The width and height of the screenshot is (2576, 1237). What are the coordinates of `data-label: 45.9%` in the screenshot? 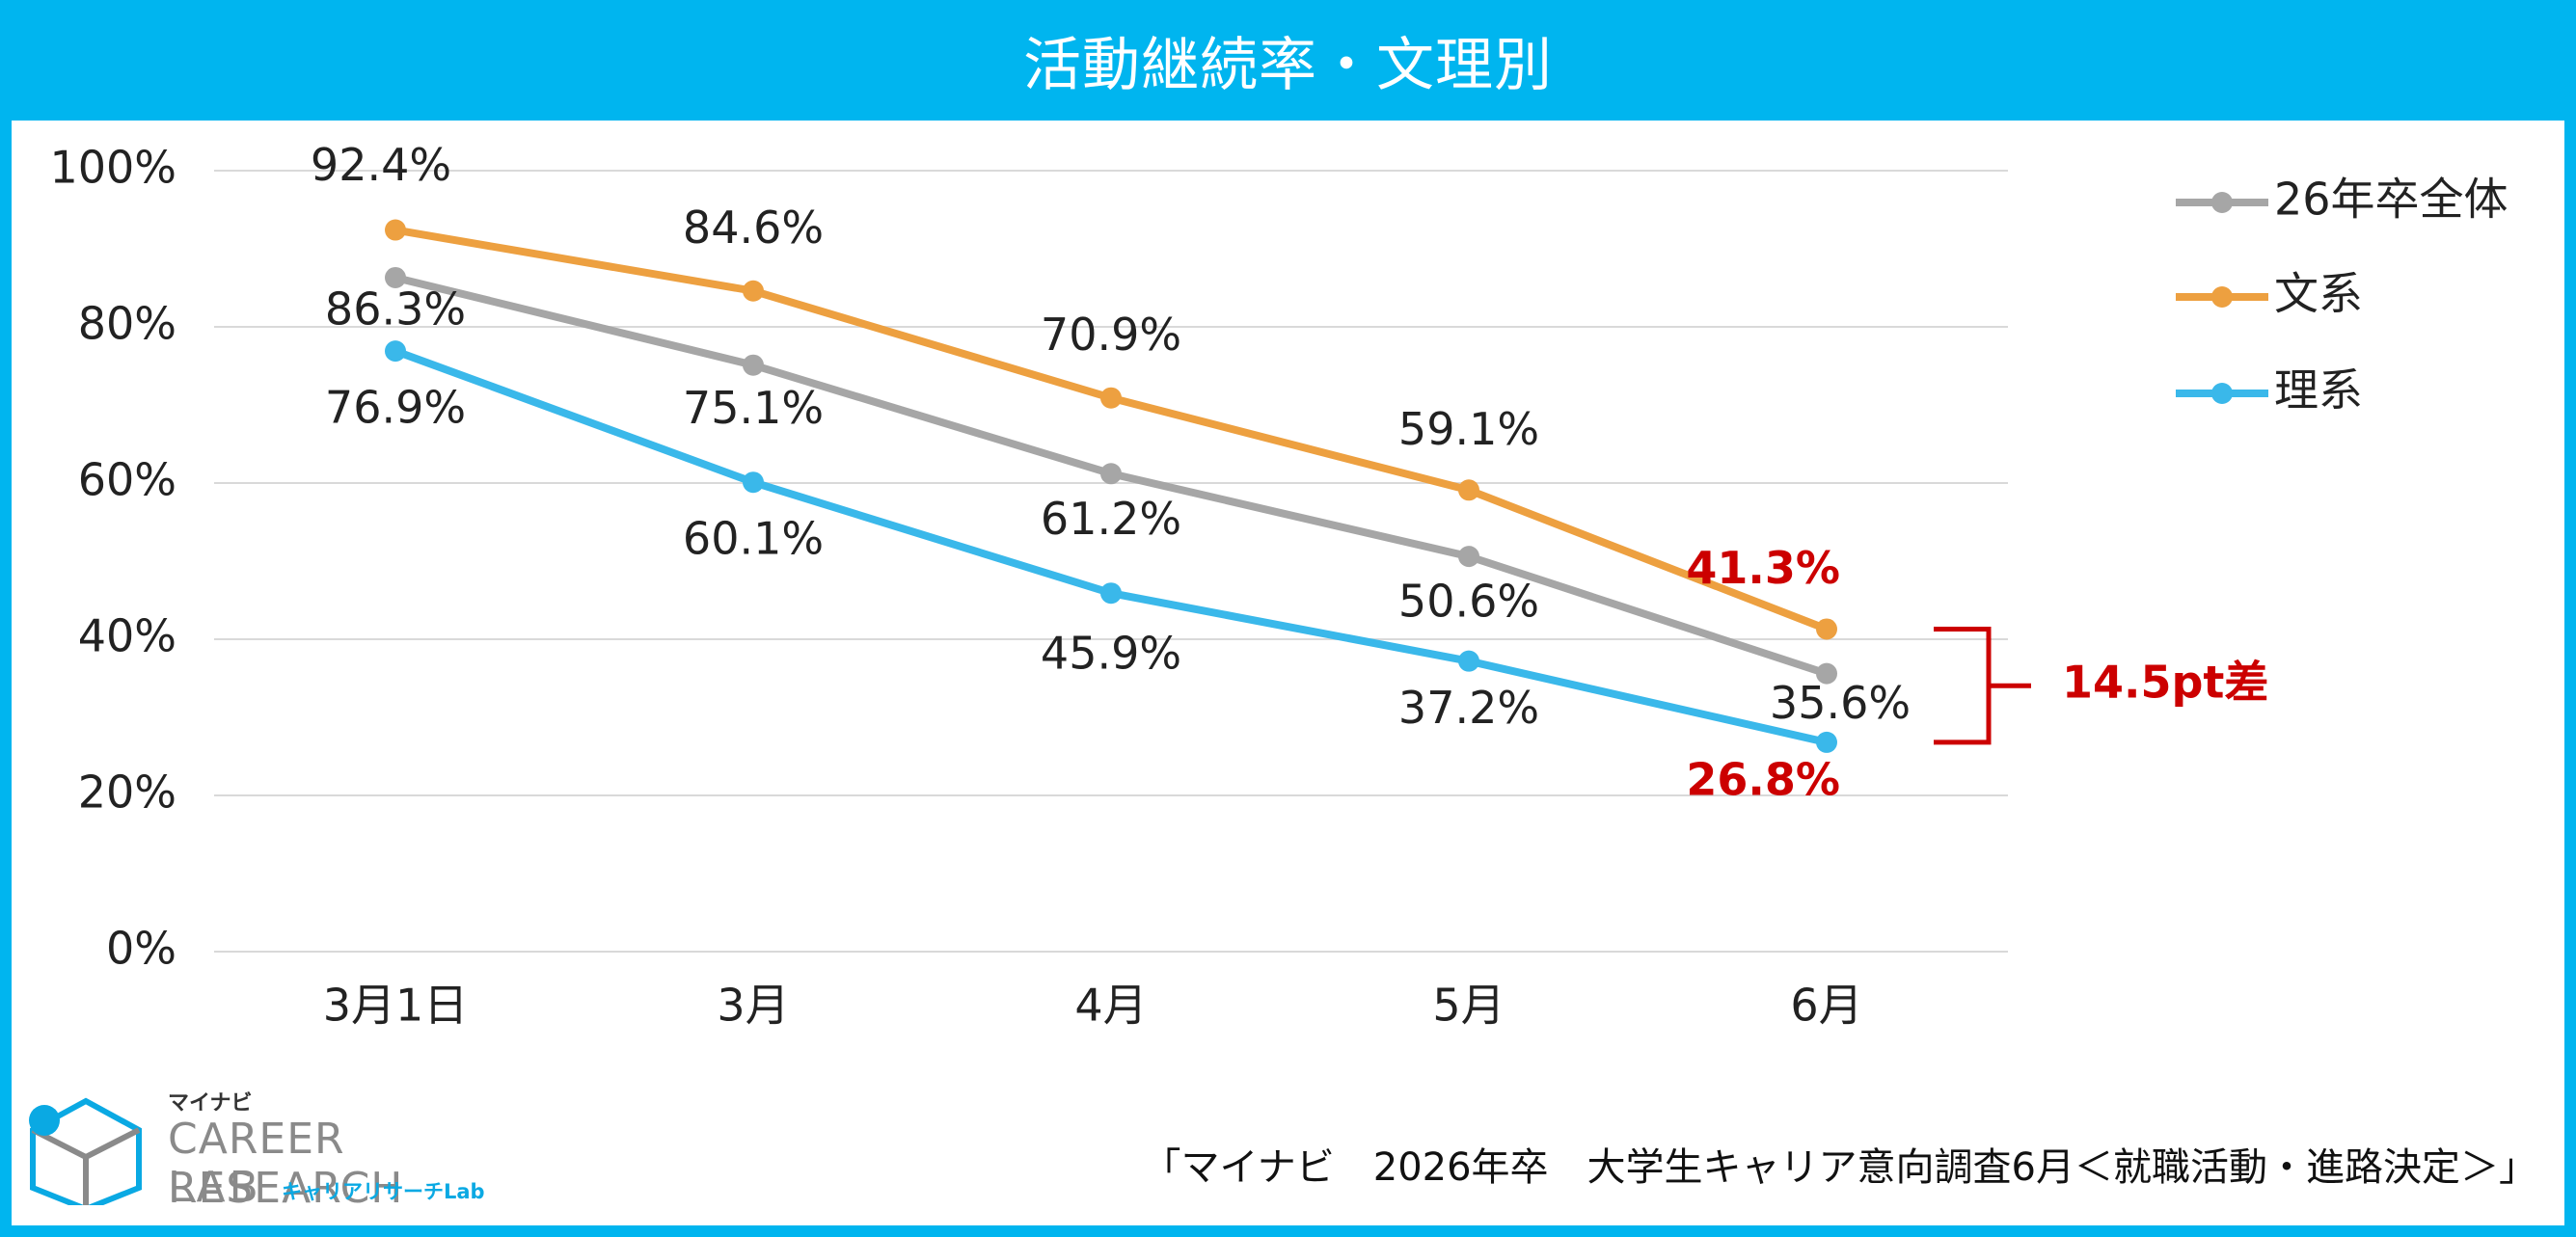 It's located at (1111, 654).